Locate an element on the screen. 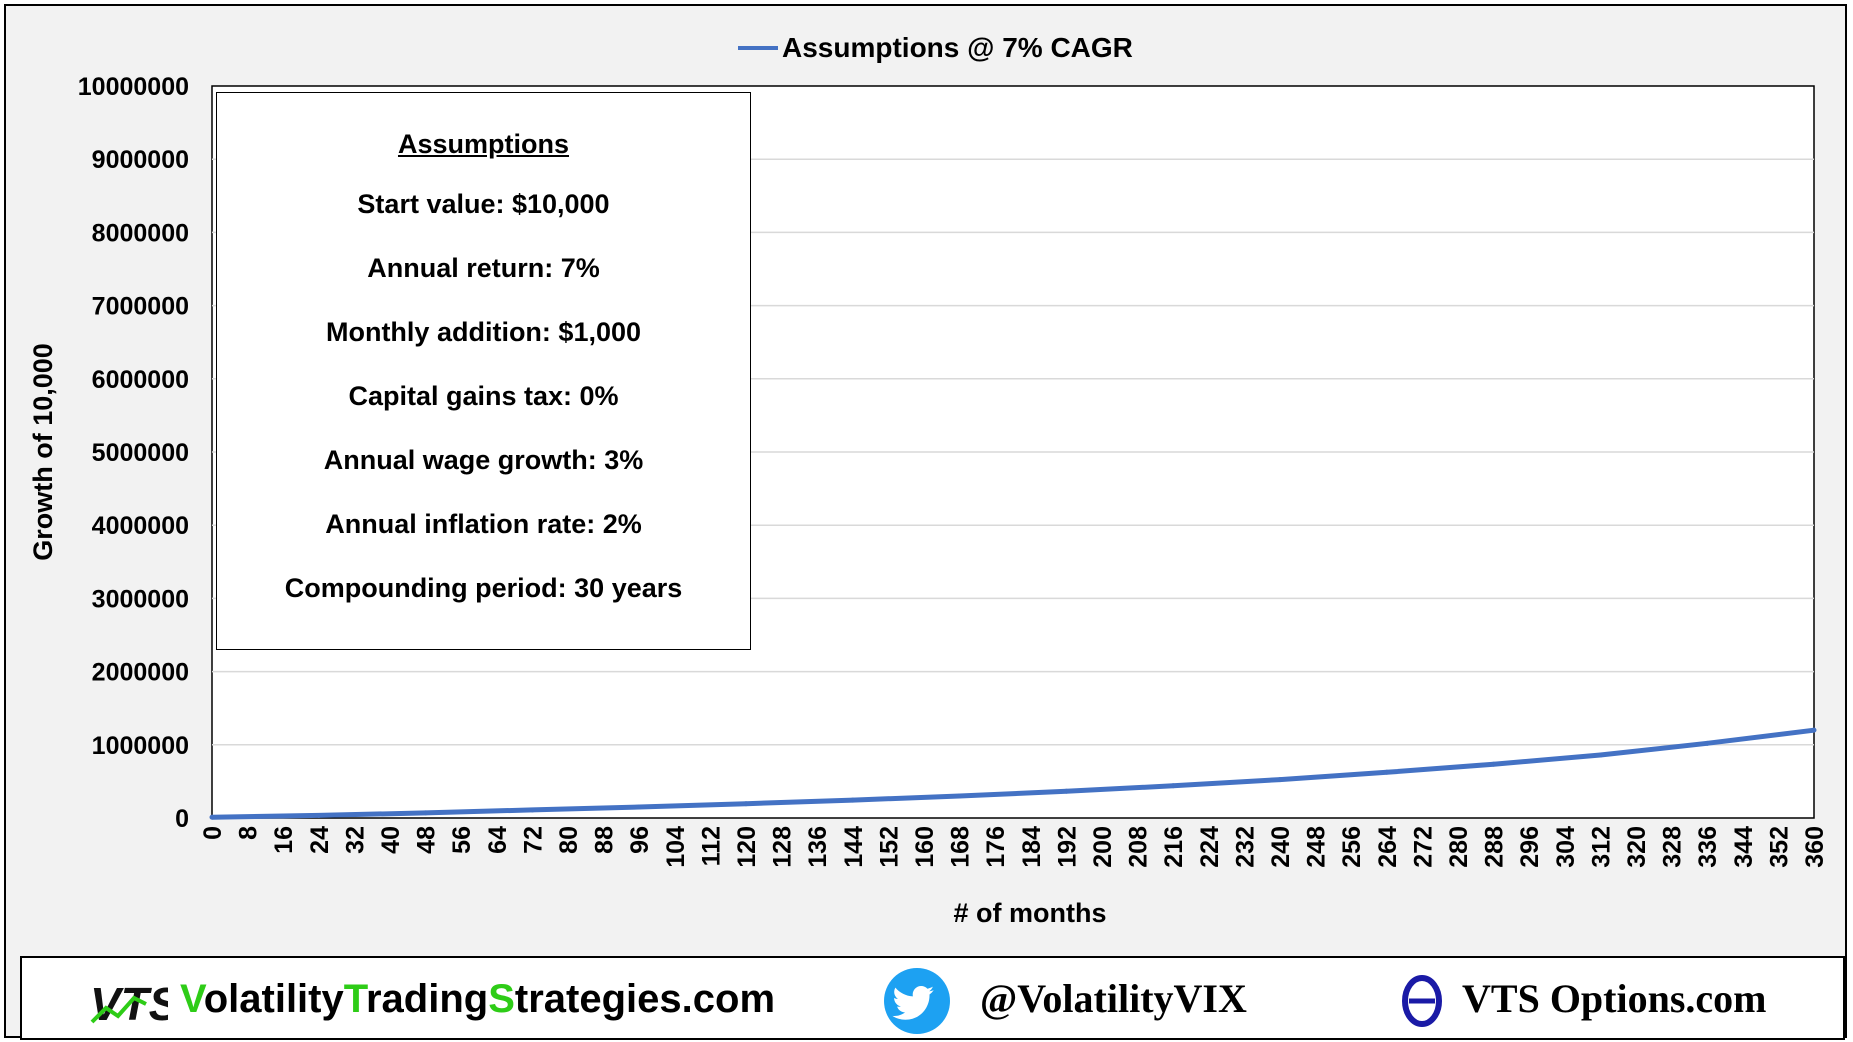  legend: Assumptions @ 7% CAGR is located at coordinates (935, 47).